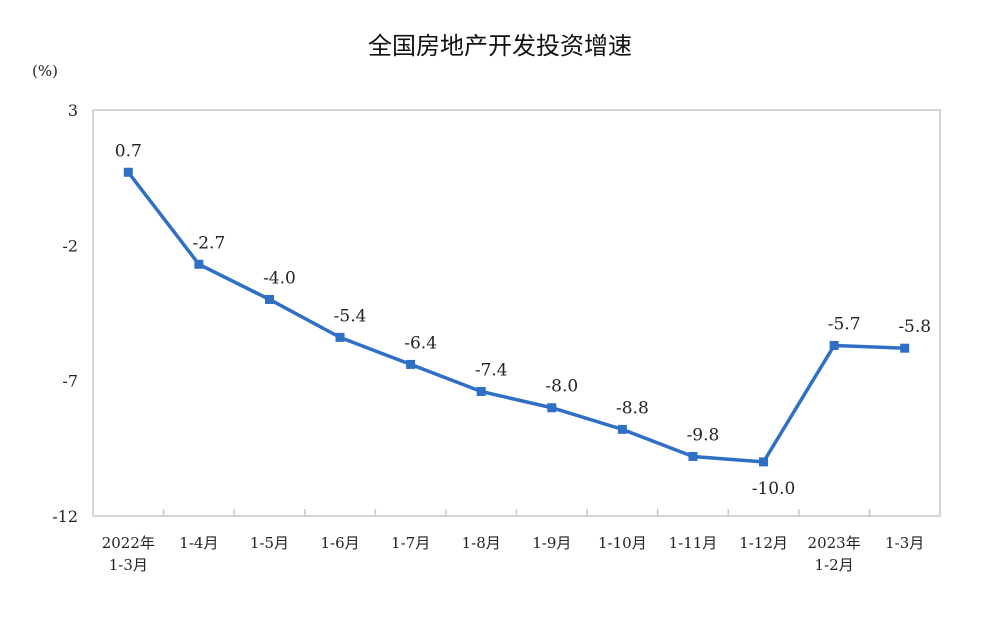 Image resolution: width=1000 pixels, height=626 pixels. I want to click on data-label: -10.0, so click(774, 489).